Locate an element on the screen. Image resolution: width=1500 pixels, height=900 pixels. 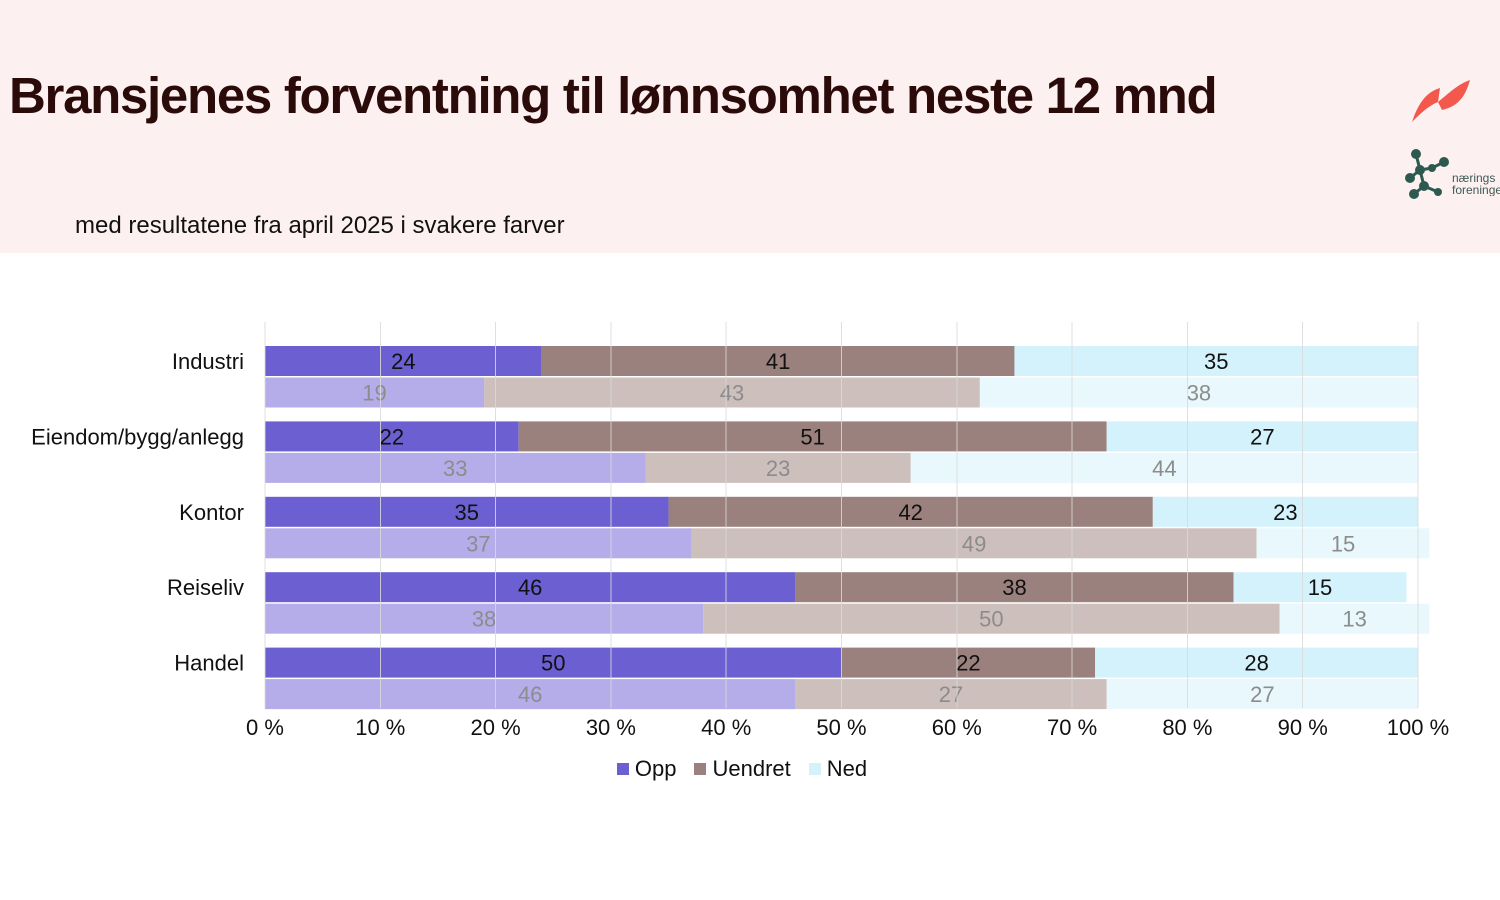
bar-previous-handel-ned is located at coordinates (1262, 694).